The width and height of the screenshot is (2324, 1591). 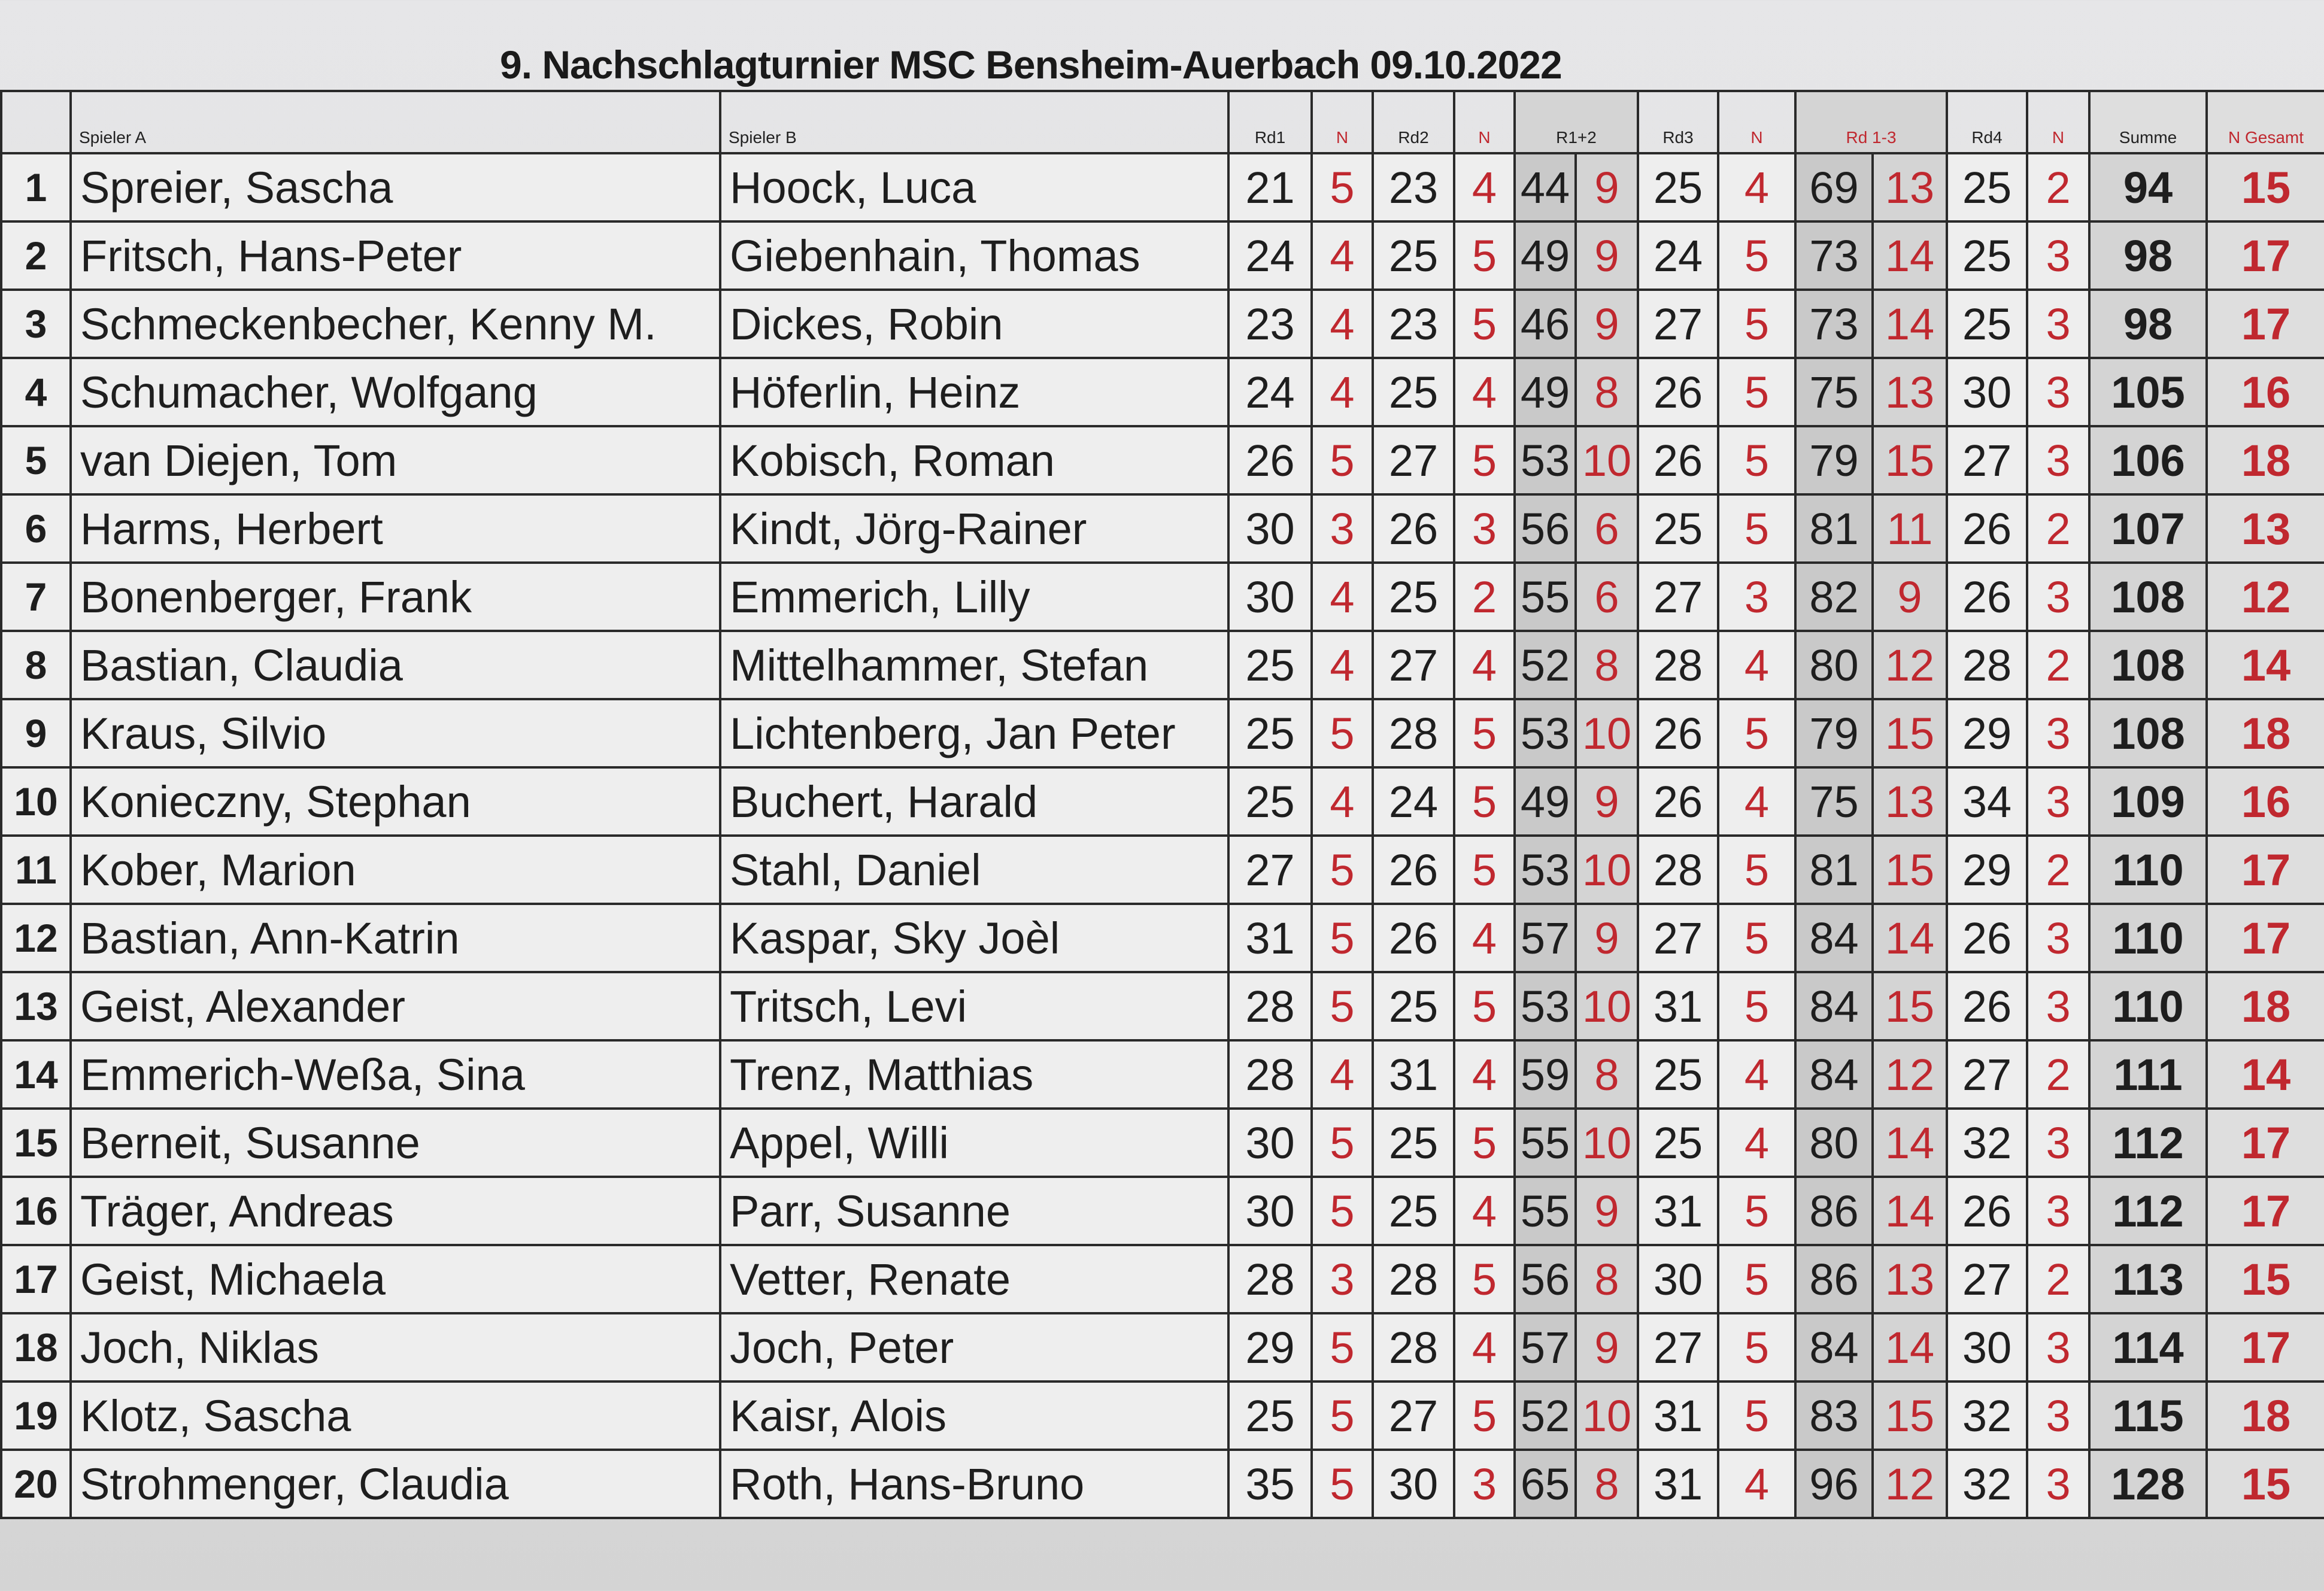 What do you see at coordinates (1834, 255) in the screenshot?
I see `cell-rd13: 73` at bounding box center [1834, 255].